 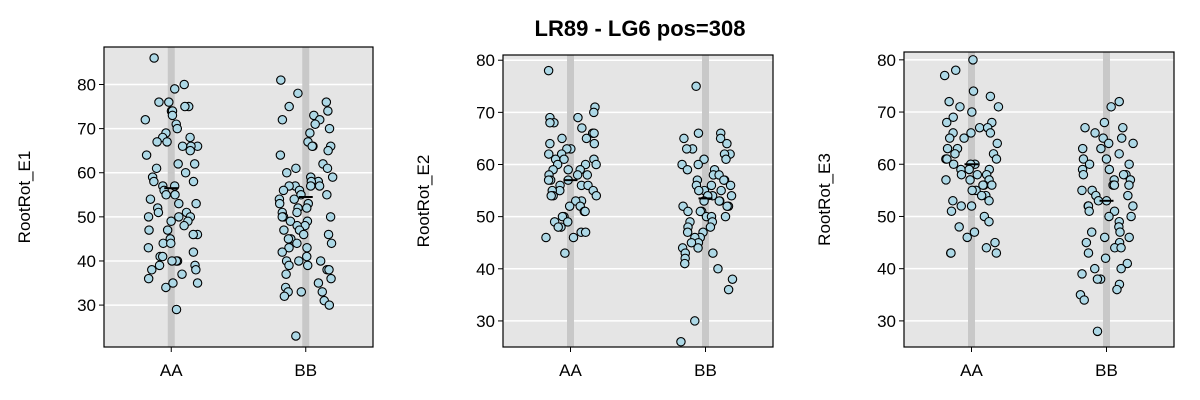 I want to click on y-tick-label: 30, so click(x=886, y=321).